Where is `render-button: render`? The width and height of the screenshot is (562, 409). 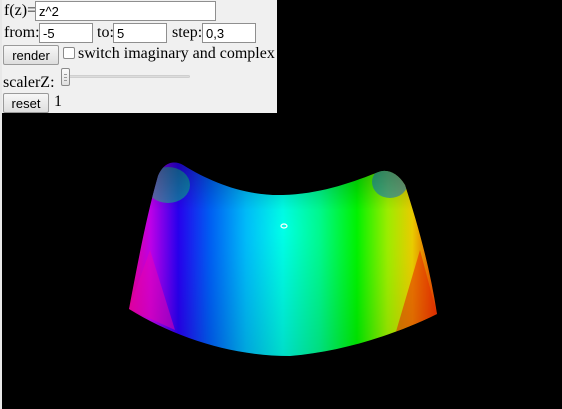 render-button: render is located at coordinates (31, 55).